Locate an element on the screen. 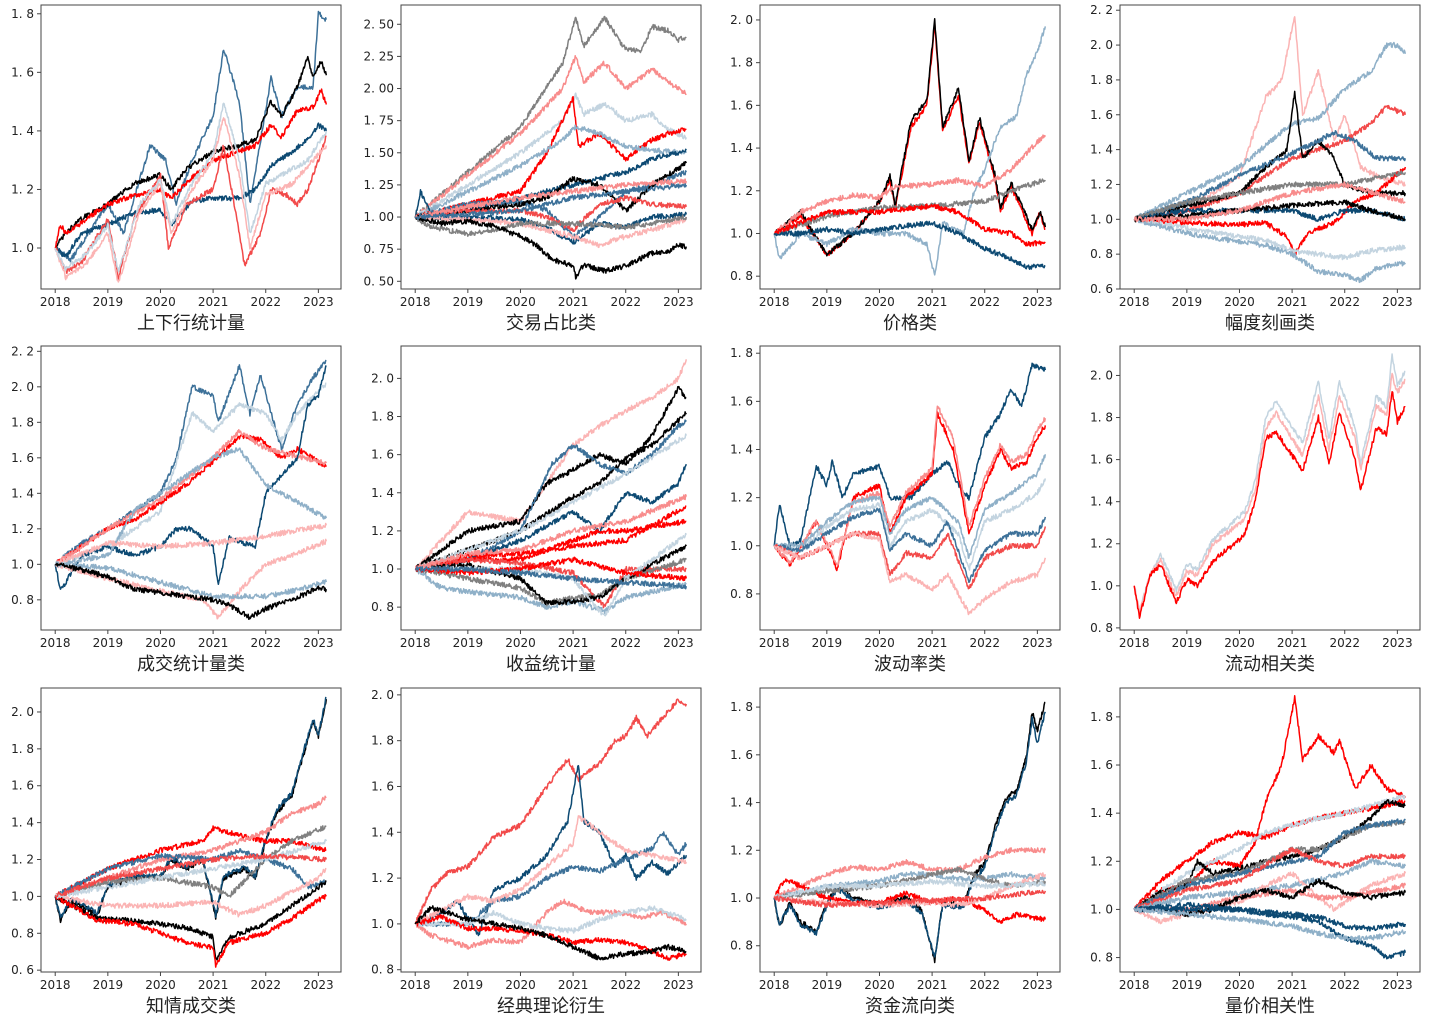 Image resolution: width=1431 pixels, height=1017 pixels. y-tick-label: 0. 50 is located at coordinates (378, 281).